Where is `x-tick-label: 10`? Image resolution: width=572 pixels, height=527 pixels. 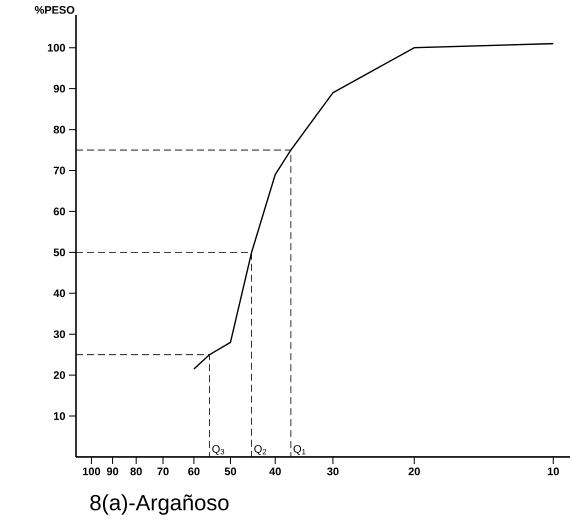
x-tick-label: 10 is located at coordinates (553, 472).